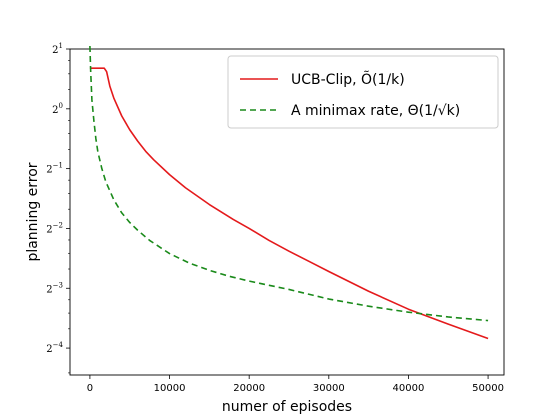 Image resolution: width=560 pixels, height=420 pixels. I want to click on legend-box, so click(363, 92).